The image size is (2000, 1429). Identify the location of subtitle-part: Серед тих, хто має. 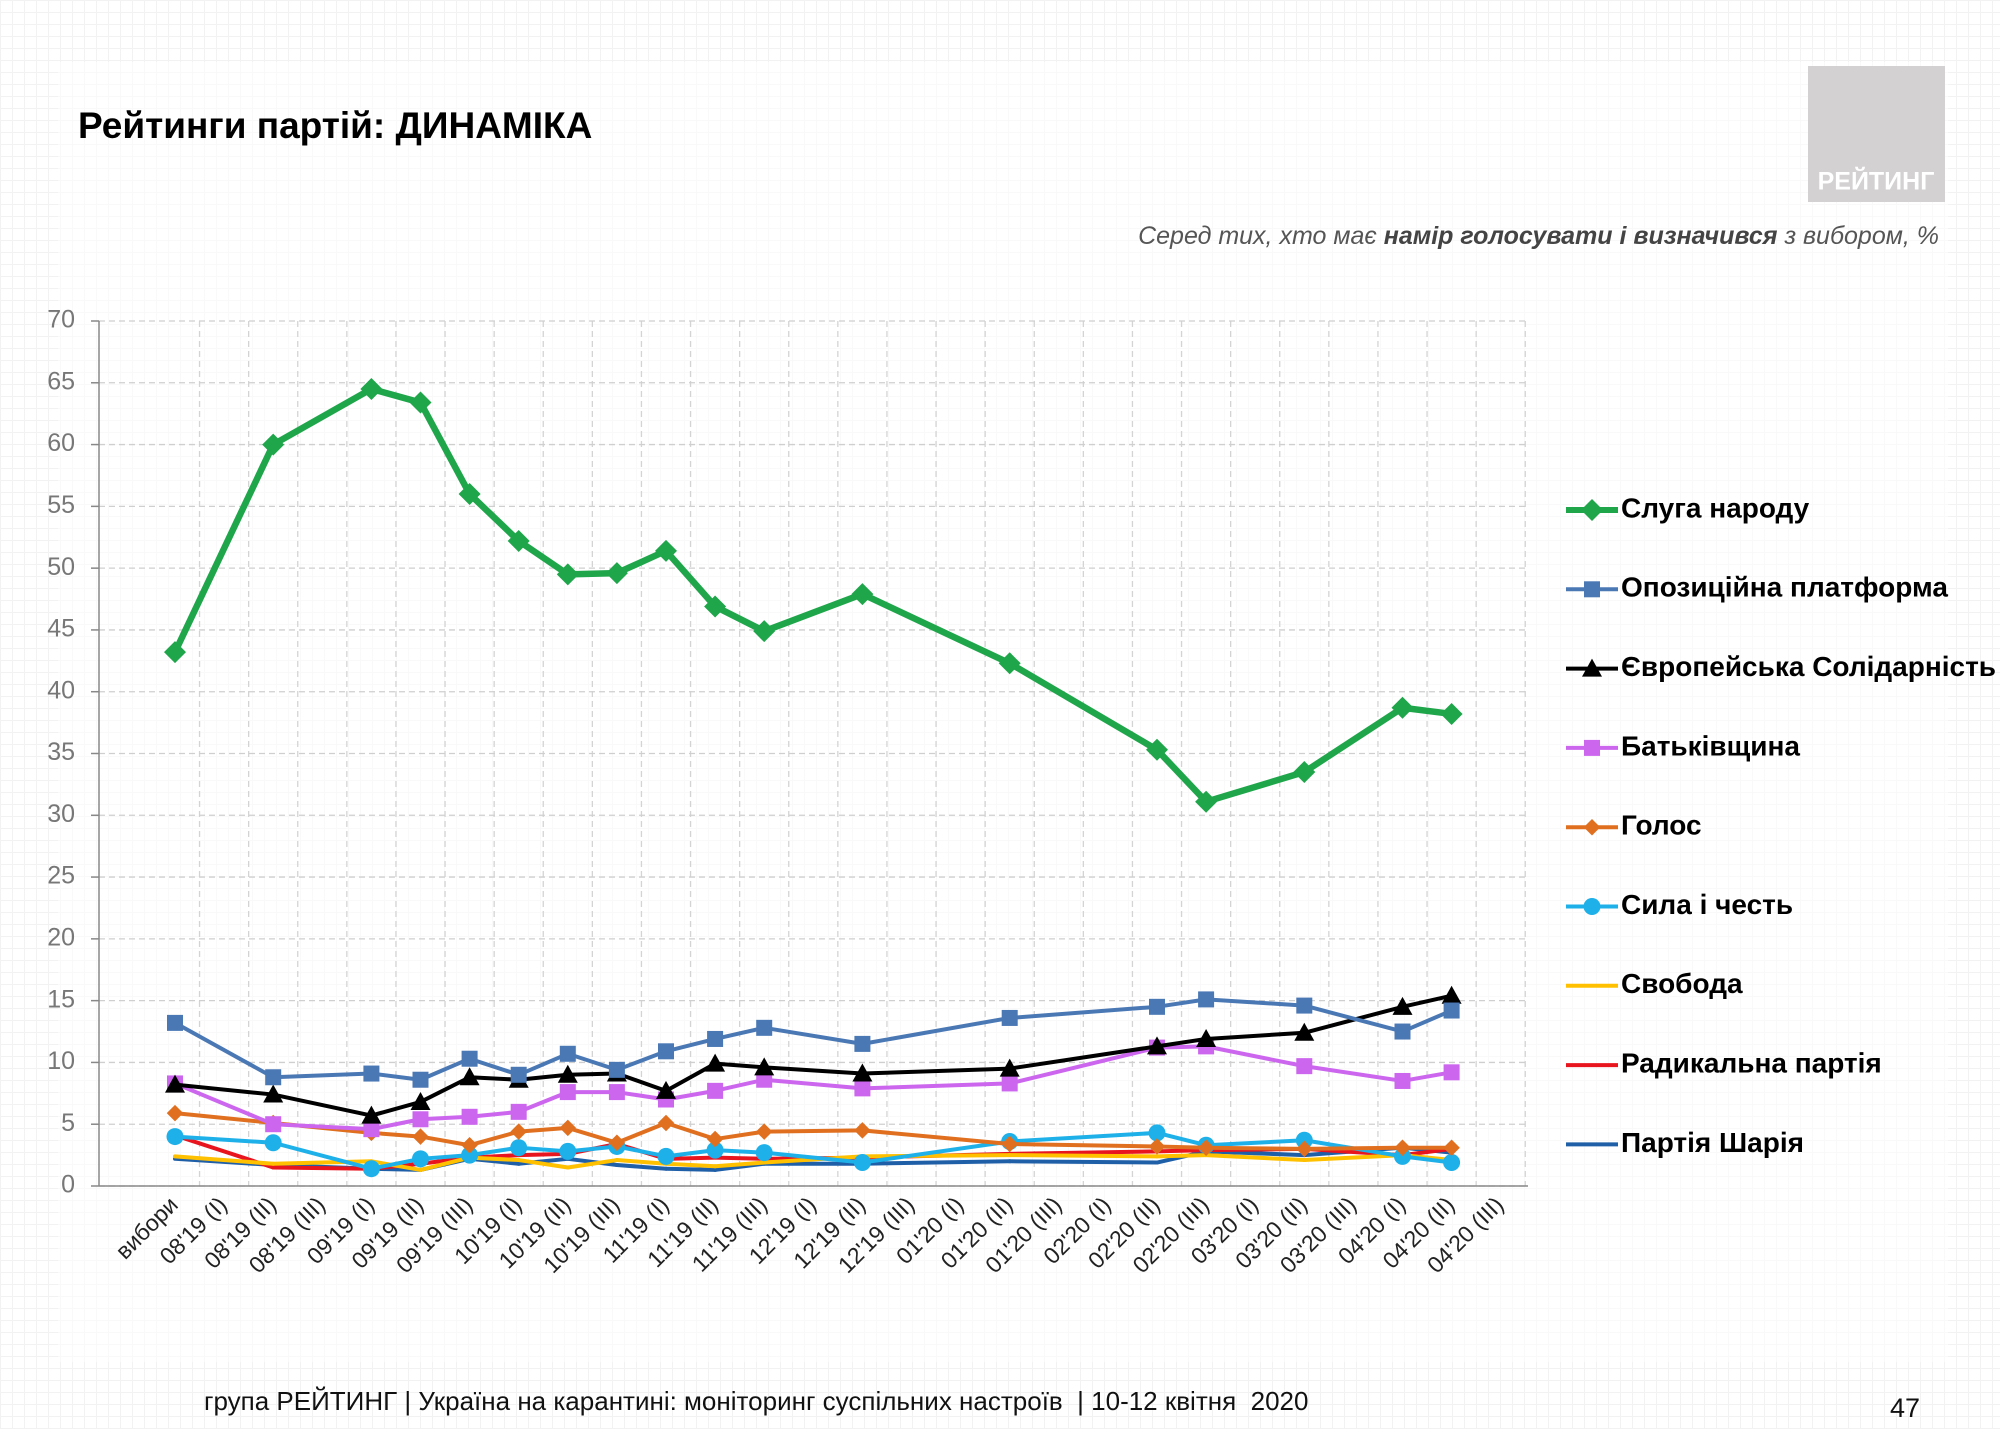
(1261, 236).